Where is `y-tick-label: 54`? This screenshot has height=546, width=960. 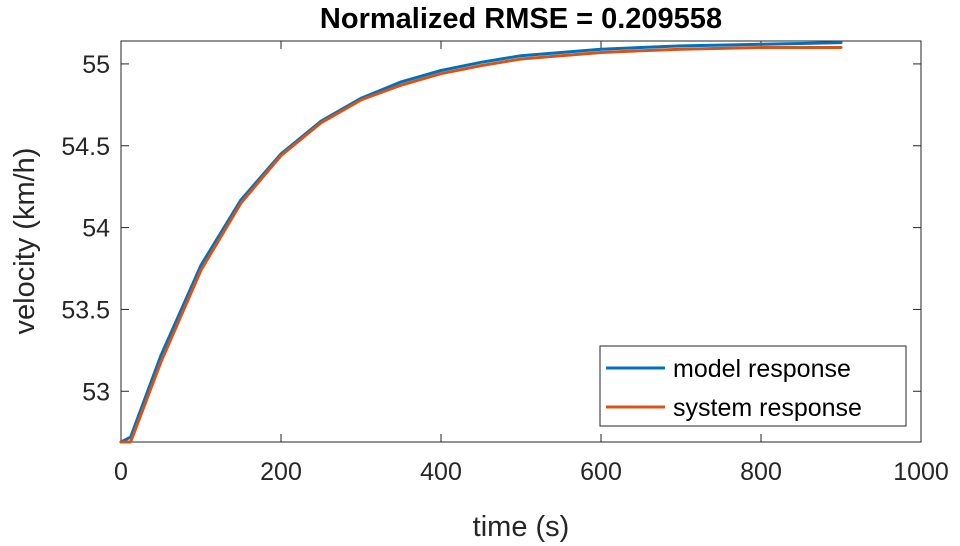 y-tick-label: 54 is located at coordinates (96, 229).